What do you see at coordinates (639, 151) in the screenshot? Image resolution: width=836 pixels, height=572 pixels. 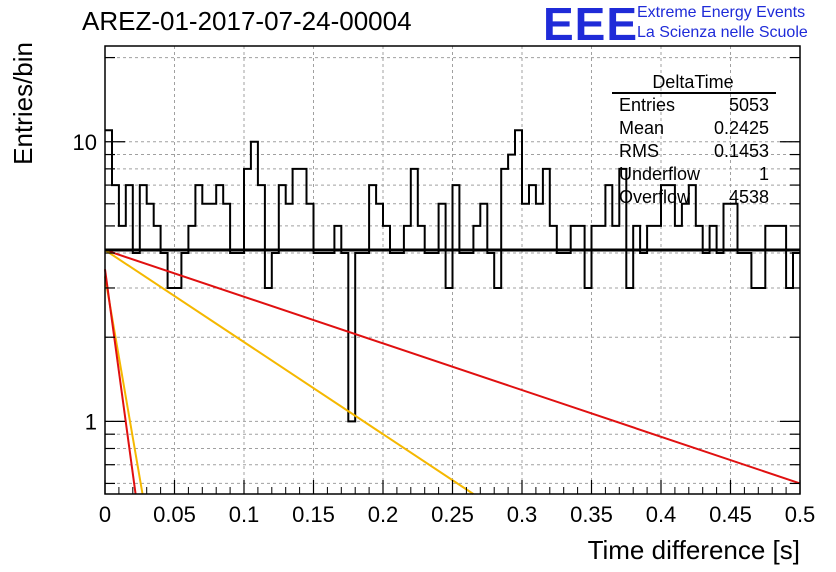 I see `stats-label: RMS` at bounding box center [639, 151].